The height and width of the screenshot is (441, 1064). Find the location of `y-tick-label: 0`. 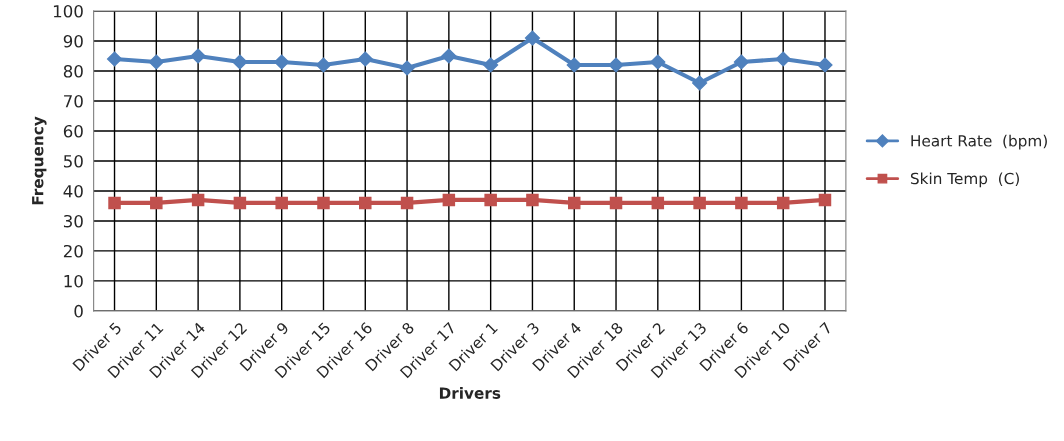

y-tick-label: 0 is located at coordinates (78, 311).